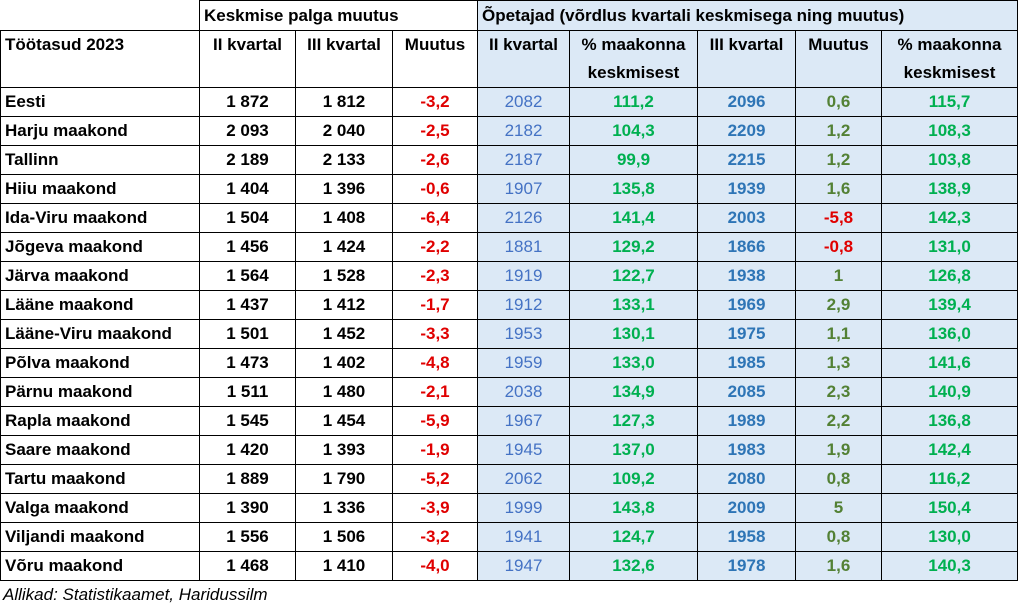 The width and height of the screenshot is (1019, 613). What do you see at coordinates (633, 44) in the screenshot?
I see `column-header-teacher-pct2: % maakonna` at bounding box center [633, 44].